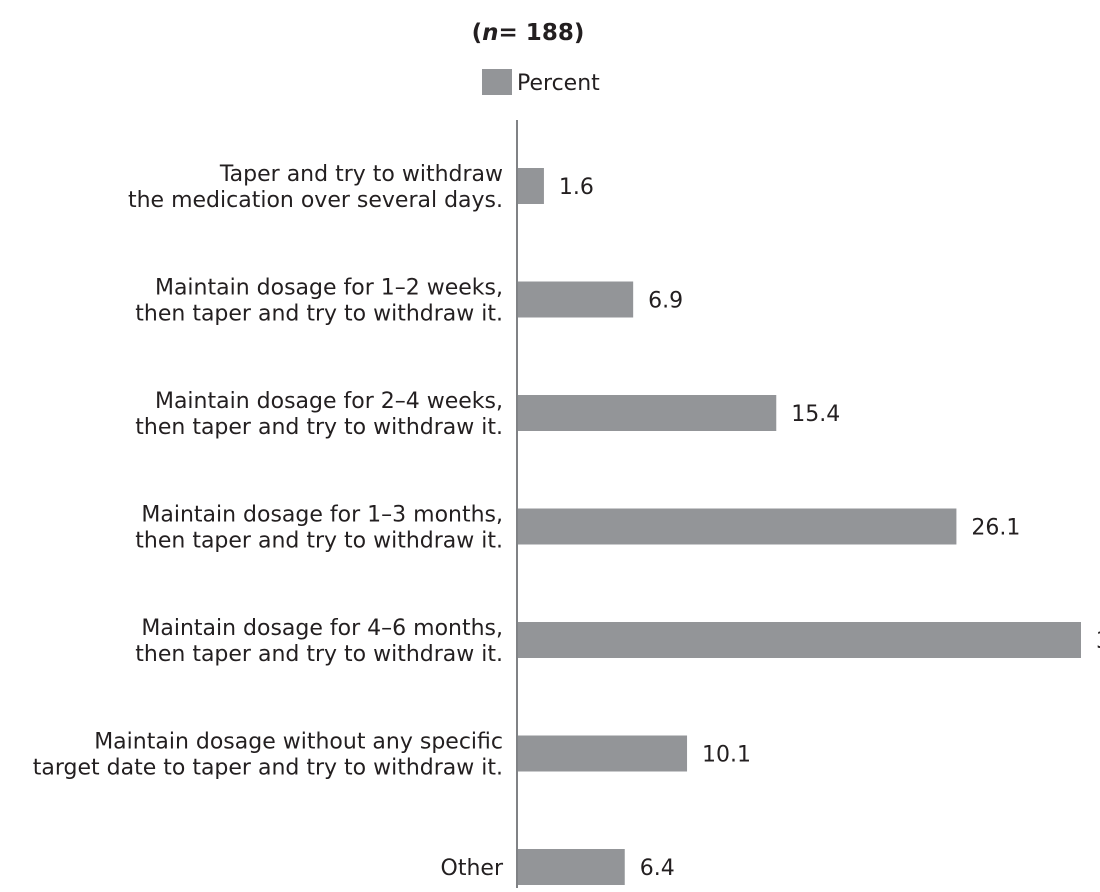  I want to click on category-label-line: Maintain dosage for 1–2 weeks,, so click(329, 288).